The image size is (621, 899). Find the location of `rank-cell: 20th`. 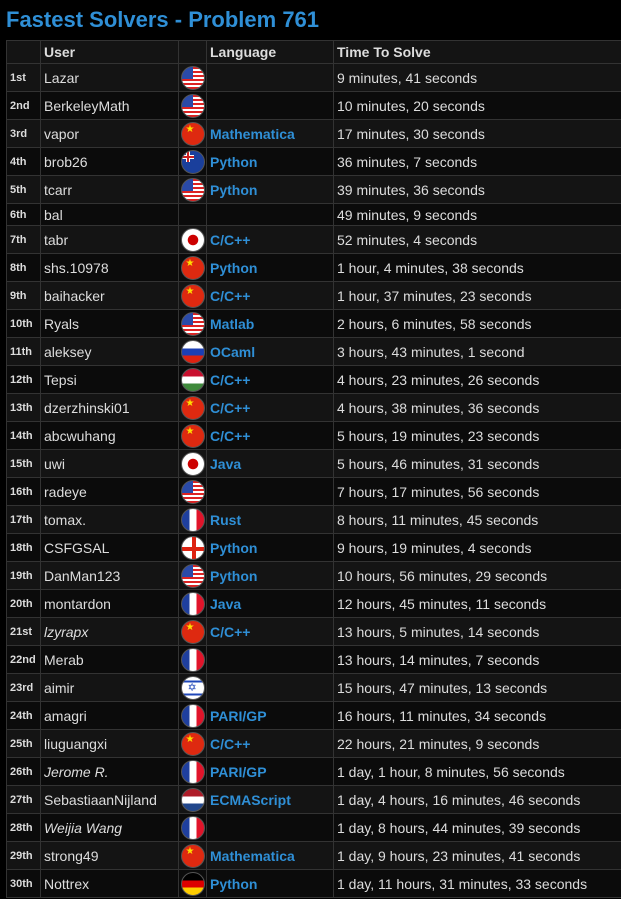

rank-cell: 20th is located at coordinates (23, 603).